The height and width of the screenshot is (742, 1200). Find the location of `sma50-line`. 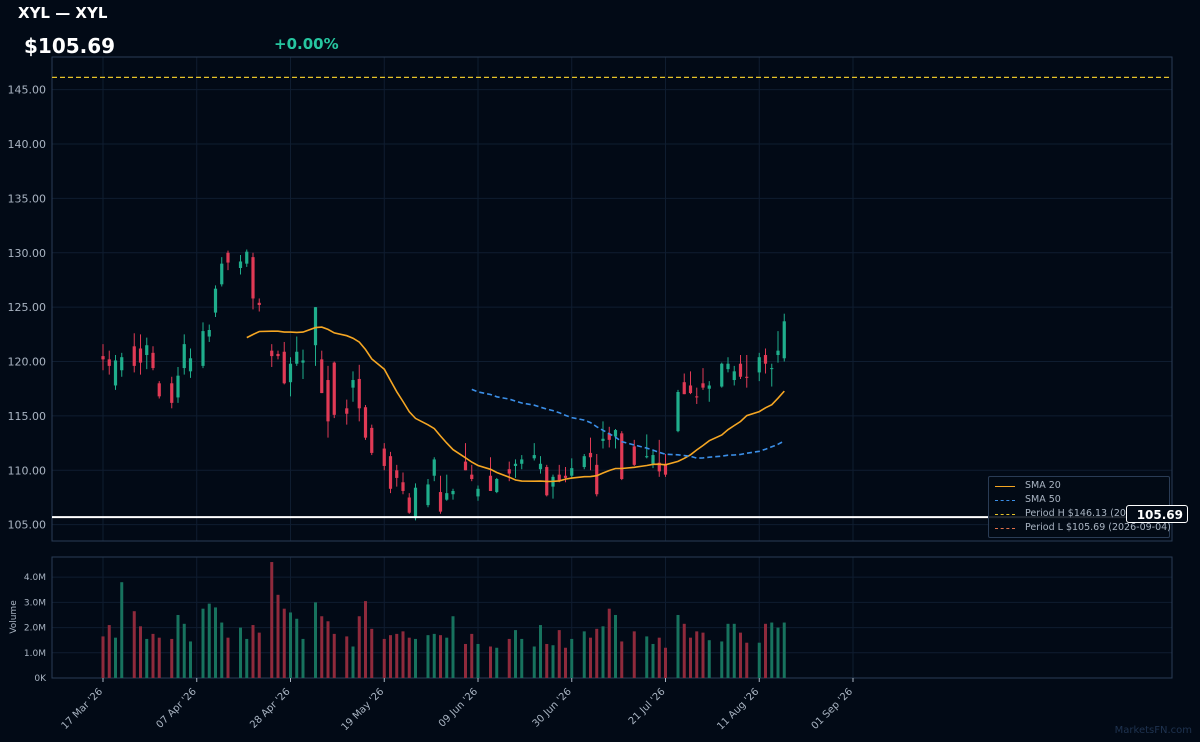

sma50-line is located at coordinates (628, 423).